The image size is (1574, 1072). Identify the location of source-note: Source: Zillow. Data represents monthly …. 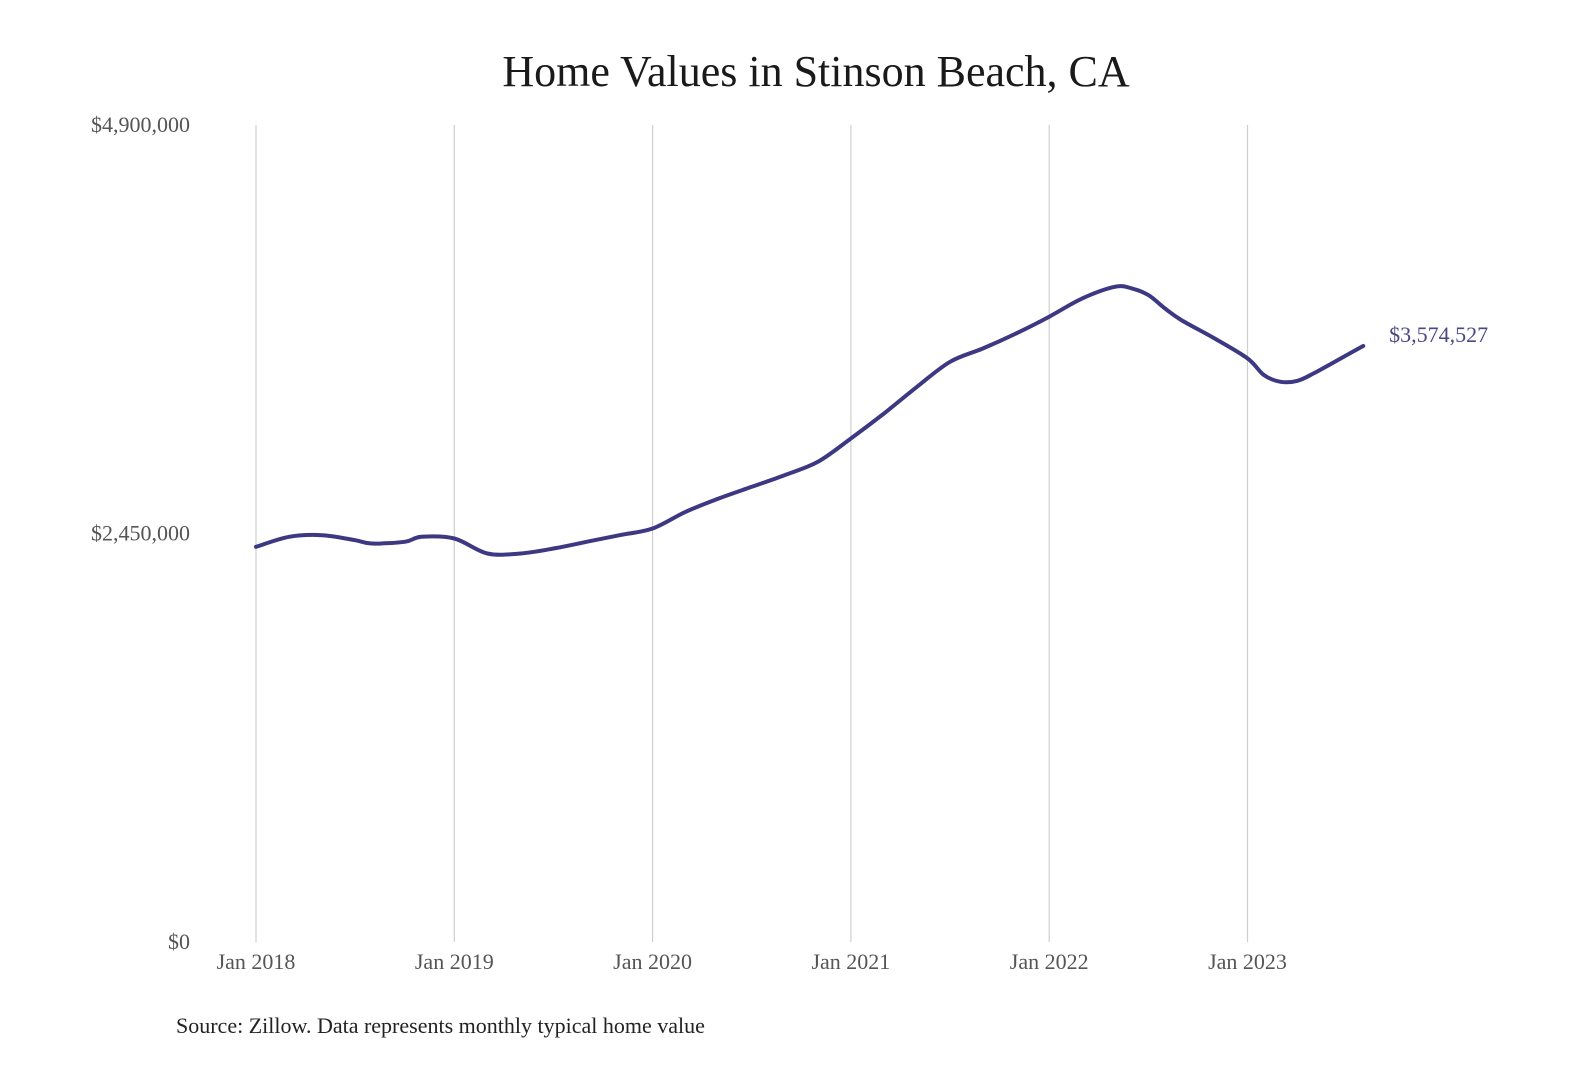
(440, 1025).